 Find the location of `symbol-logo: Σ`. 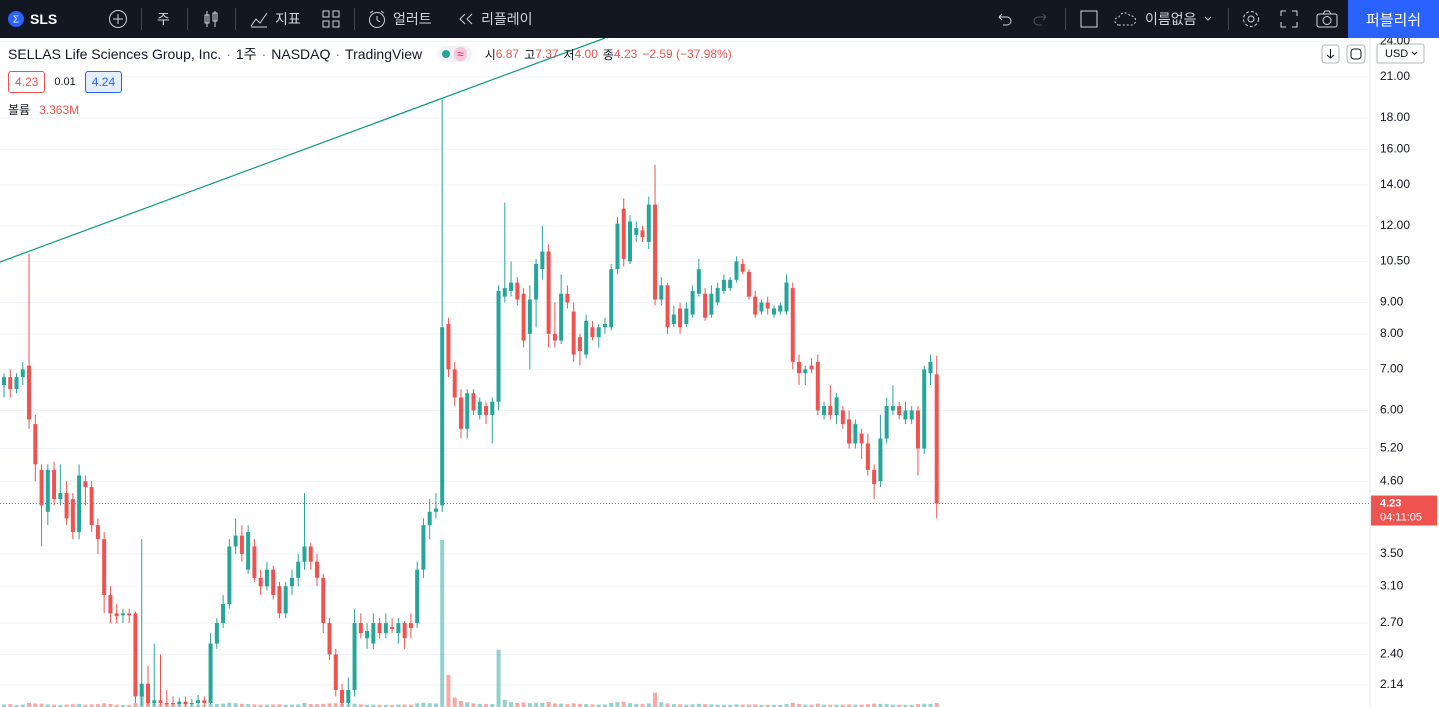

symbol-logo: Σ is located at coordinates (16, 19).